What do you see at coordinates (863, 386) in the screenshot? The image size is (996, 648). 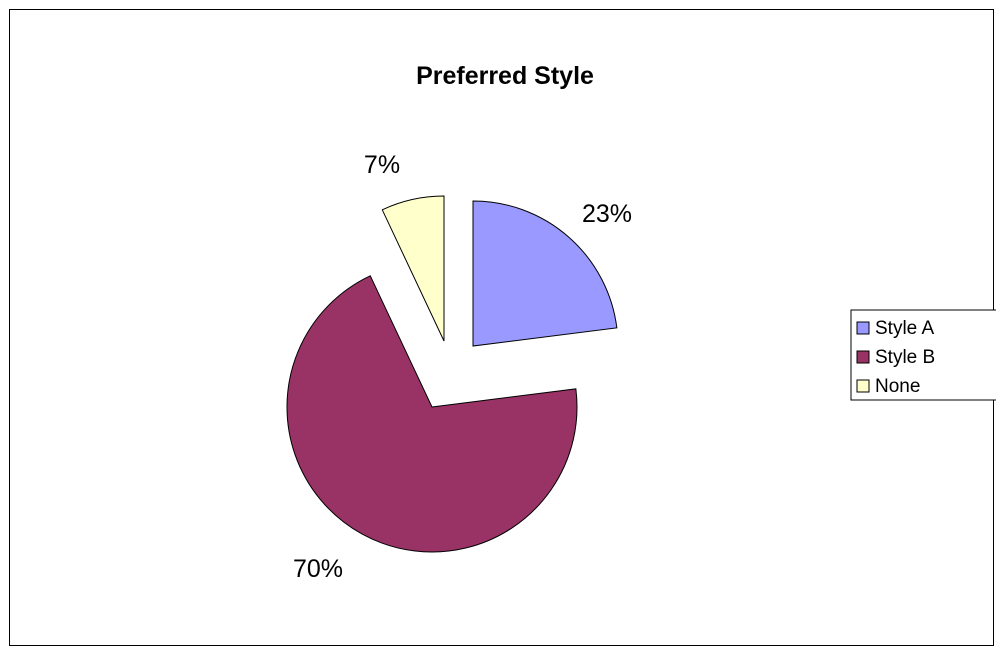 I see `legend-swatch-none` at bounding box center [863, 386].